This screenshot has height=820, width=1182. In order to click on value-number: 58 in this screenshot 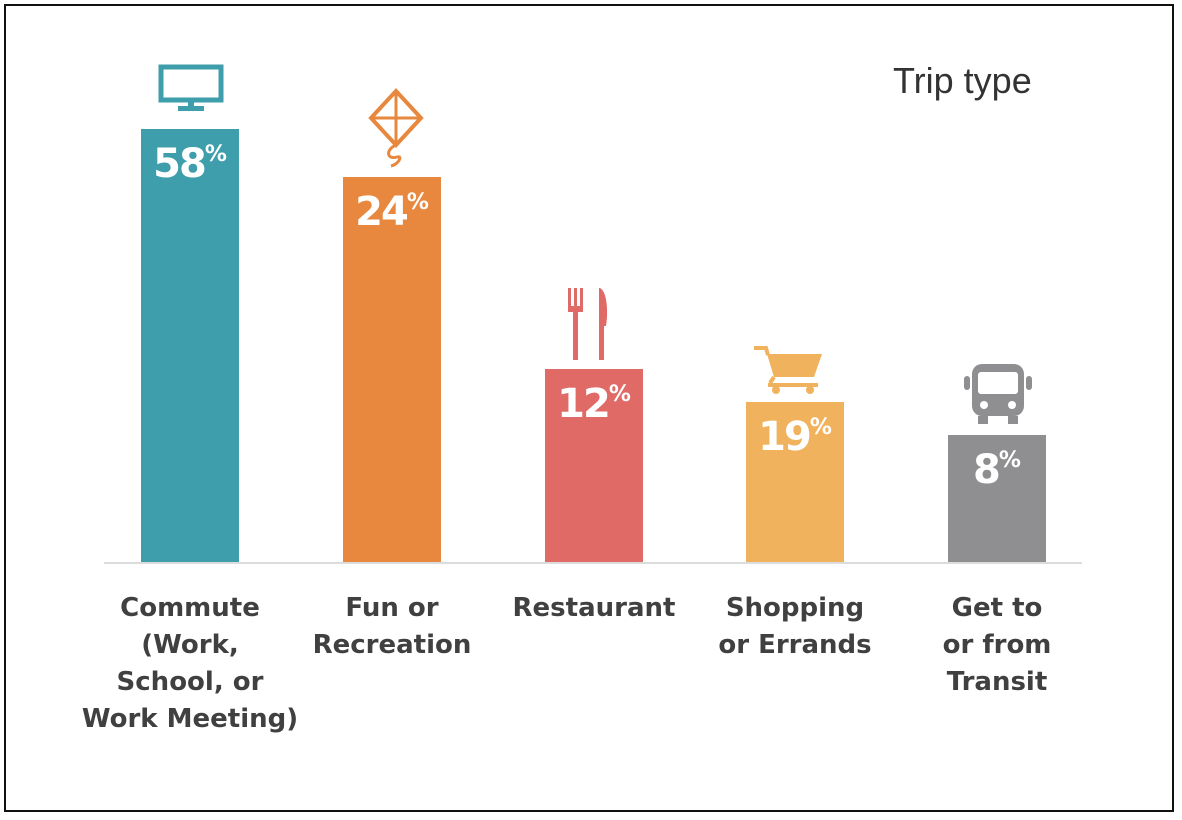, I will do `click(180, 164)`.